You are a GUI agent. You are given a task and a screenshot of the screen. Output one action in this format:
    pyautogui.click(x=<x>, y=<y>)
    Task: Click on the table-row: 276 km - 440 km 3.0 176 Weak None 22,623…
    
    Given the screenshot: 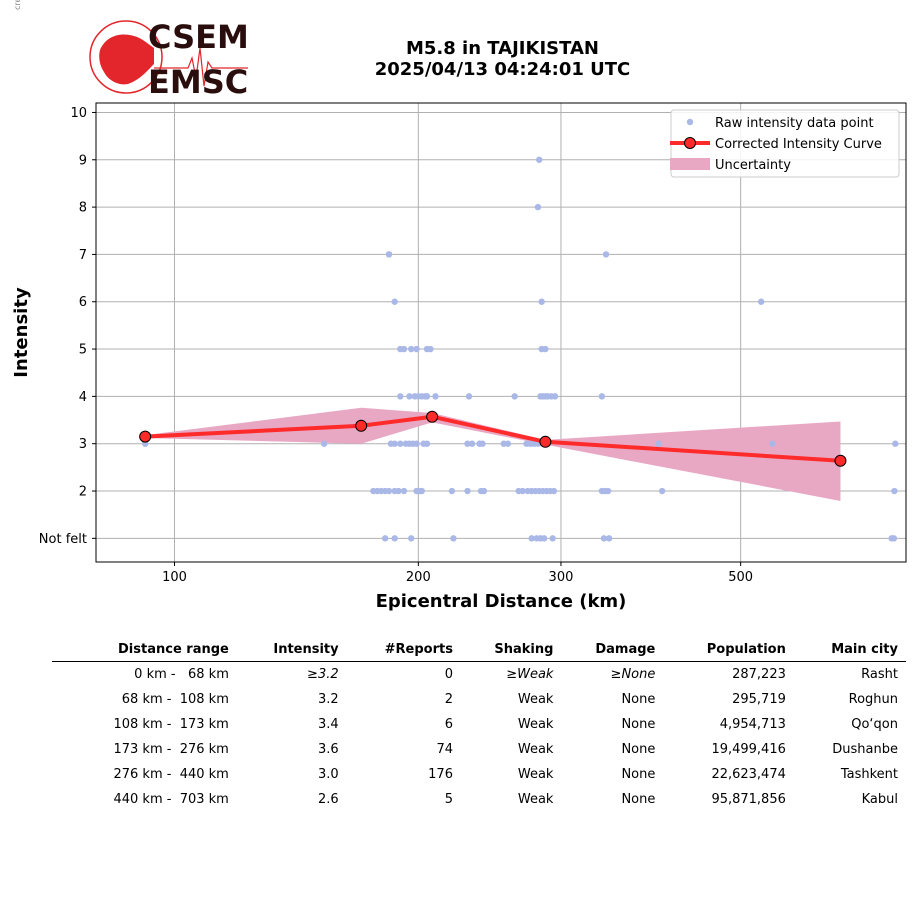 What is the action you would take?
    pyautogui.click(x=479, y=774)
    